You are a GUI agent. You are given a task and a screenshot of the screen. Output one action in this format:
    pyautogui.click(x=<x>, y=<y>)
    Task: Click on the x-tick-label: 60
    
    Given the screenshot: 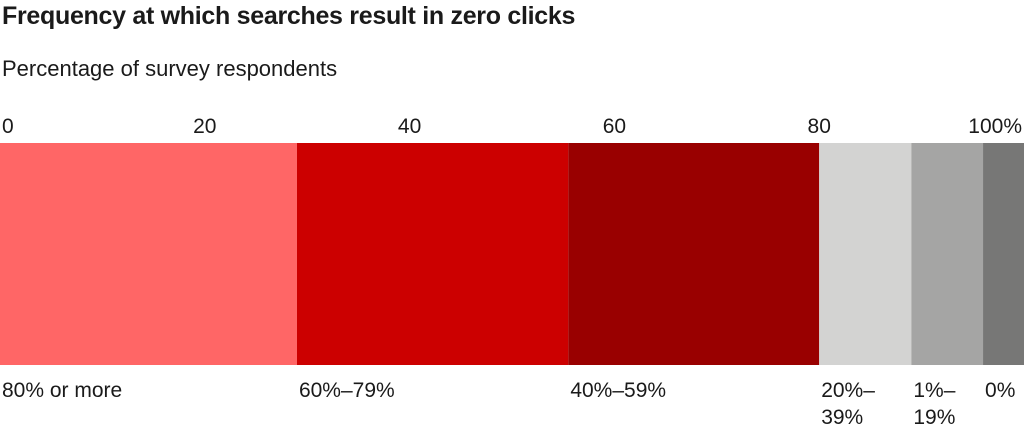 What is the action you would take?
    pyautogui.click(x=614, y=126)
    